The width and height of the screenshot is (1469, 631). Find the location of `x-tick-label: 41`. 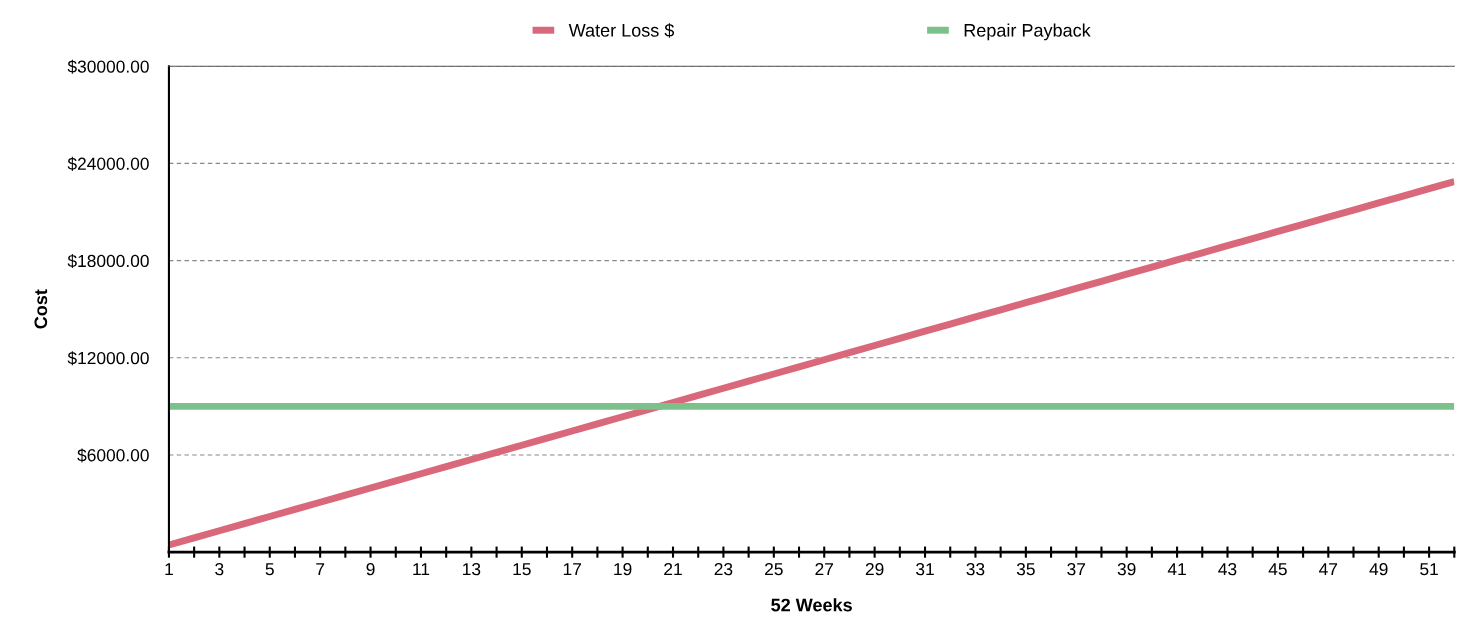

x-tick-label: 41 is located at coordinates (1176, 569).